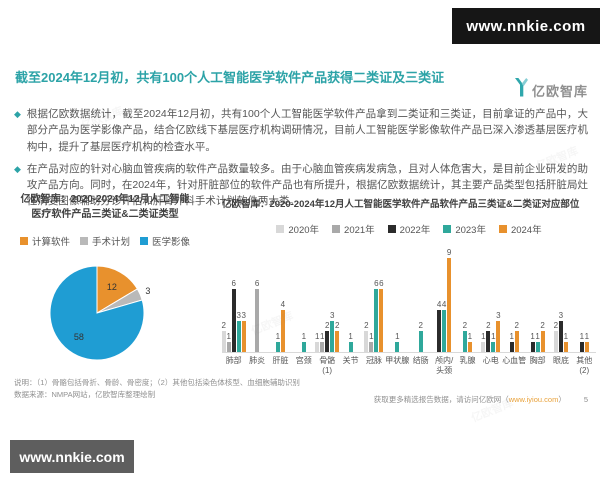 The image size is (600, 480). What do you see at coordinates (520, 90) in the screenshot?
I see `brand-logo-icon` at bounding box center [520, 90].